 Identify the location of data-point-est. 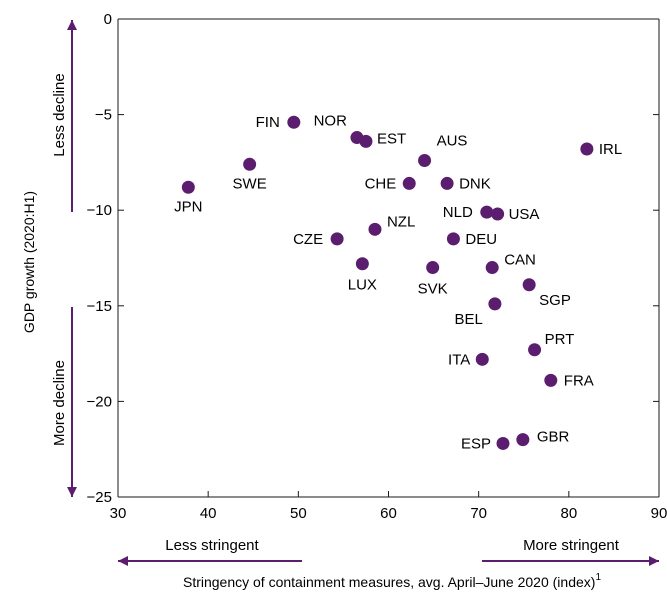
(366, 141).